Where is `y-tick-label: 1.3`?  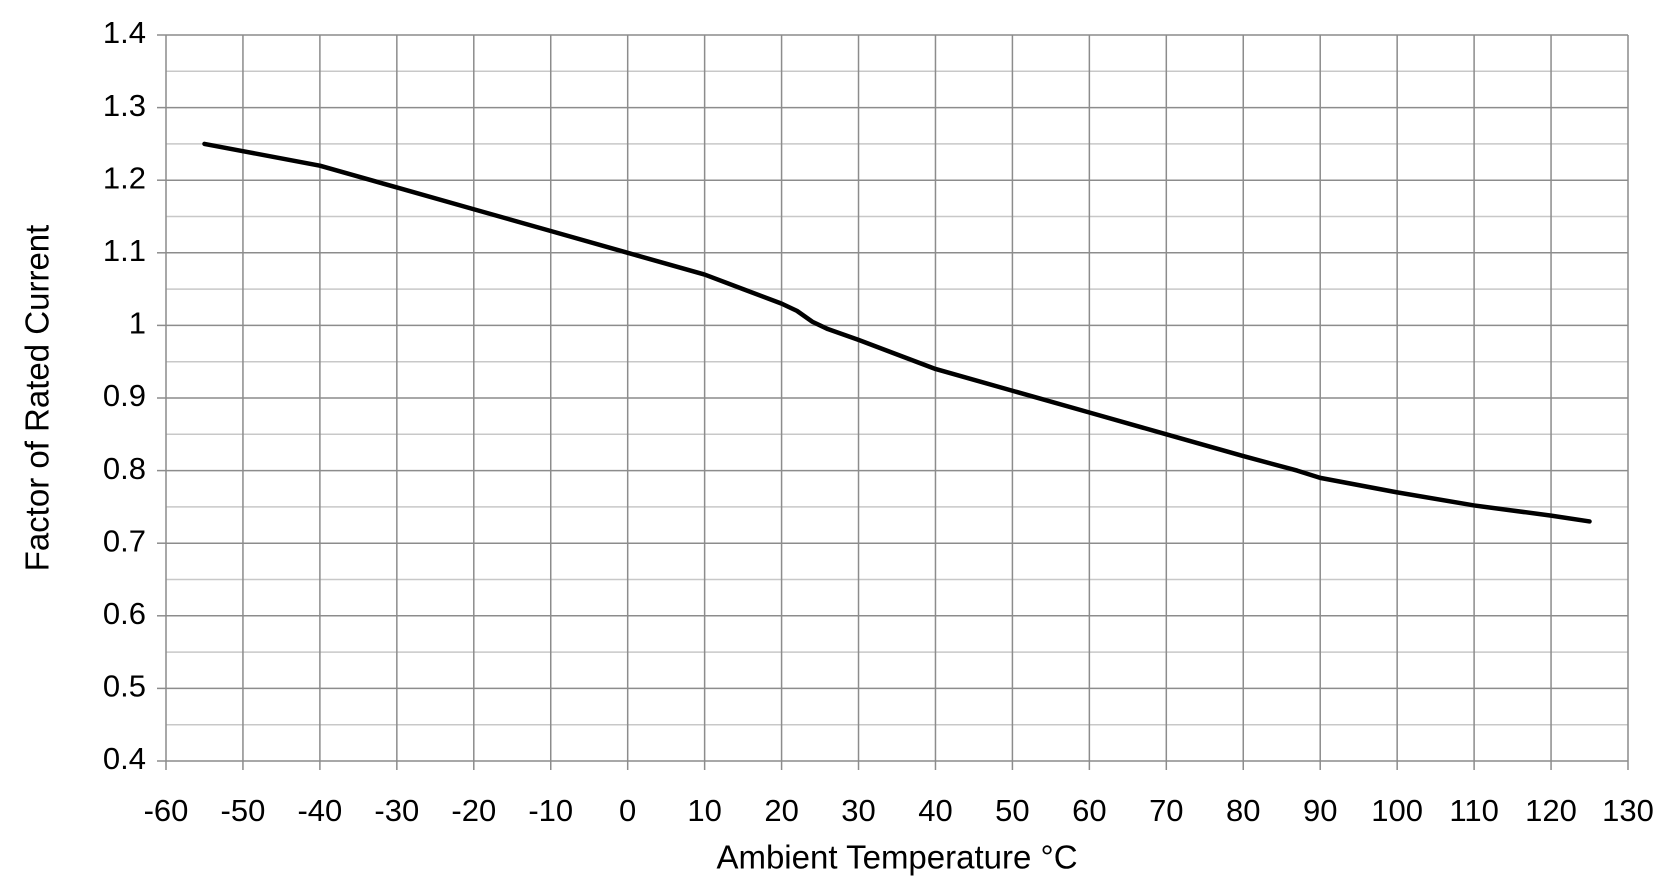 y-tick-label: 1.3 is located at coordinates (124, 105).